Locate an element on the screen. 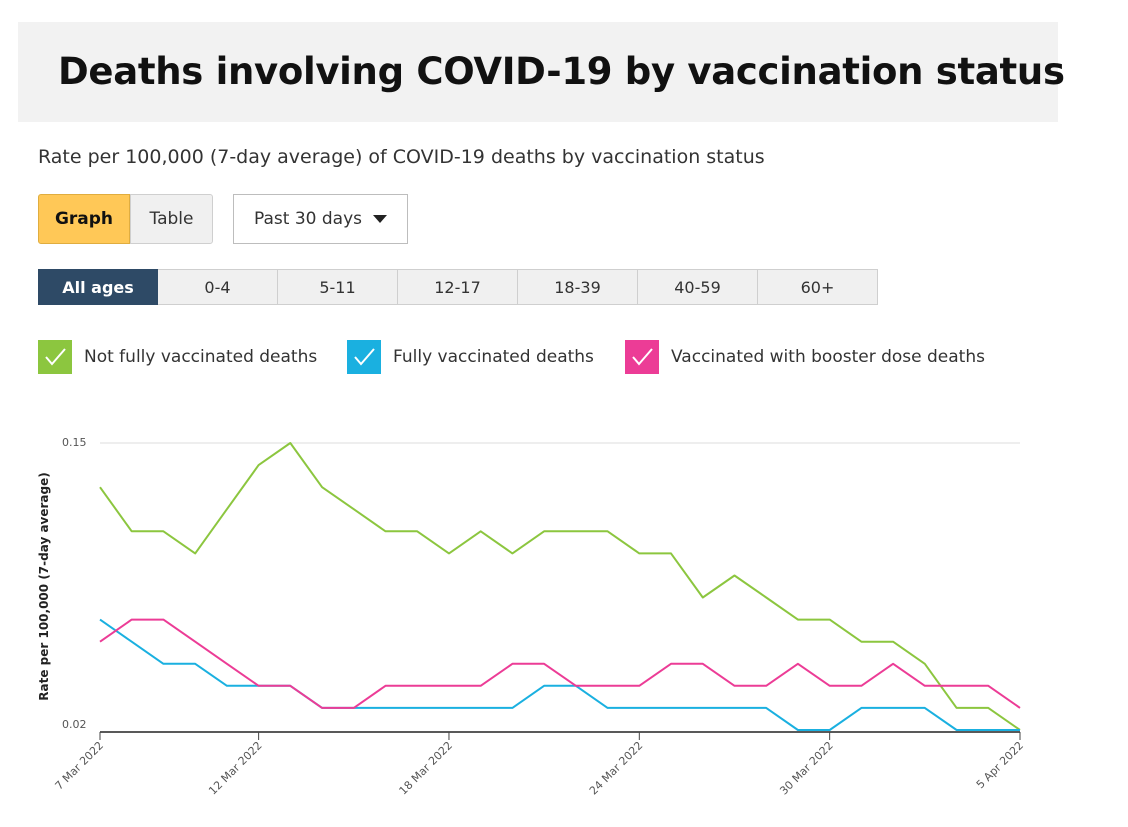 This screenshot has height=827, width=1128. legend-fully-vaccinated: Fully vaccinated deaths is located at coordinates (470, 357).